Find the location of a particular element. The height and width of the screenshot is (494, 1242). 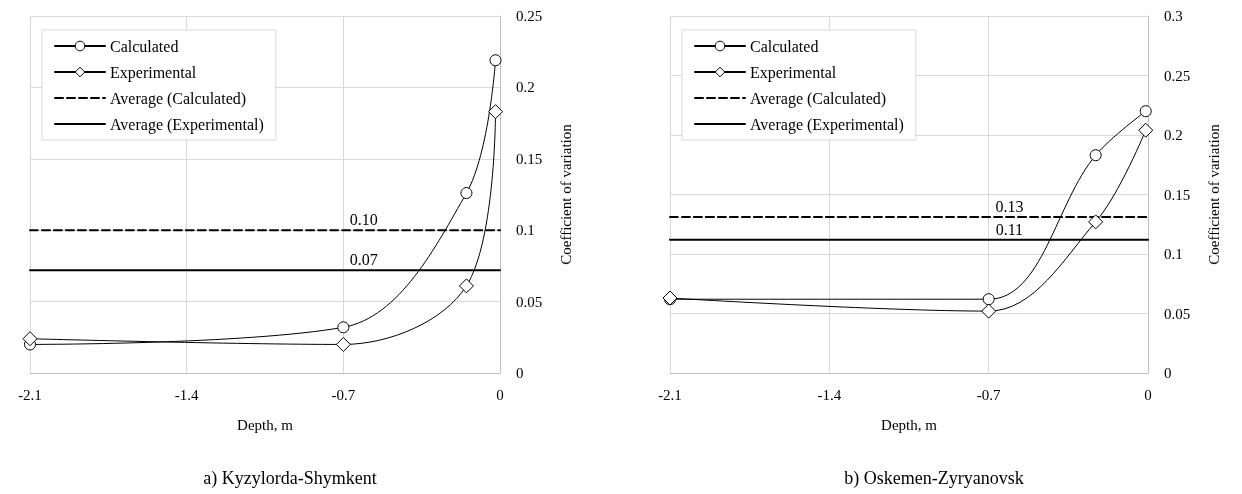

text: a) Kyzylorda-Shymkent is located at coordinates (290, 478).